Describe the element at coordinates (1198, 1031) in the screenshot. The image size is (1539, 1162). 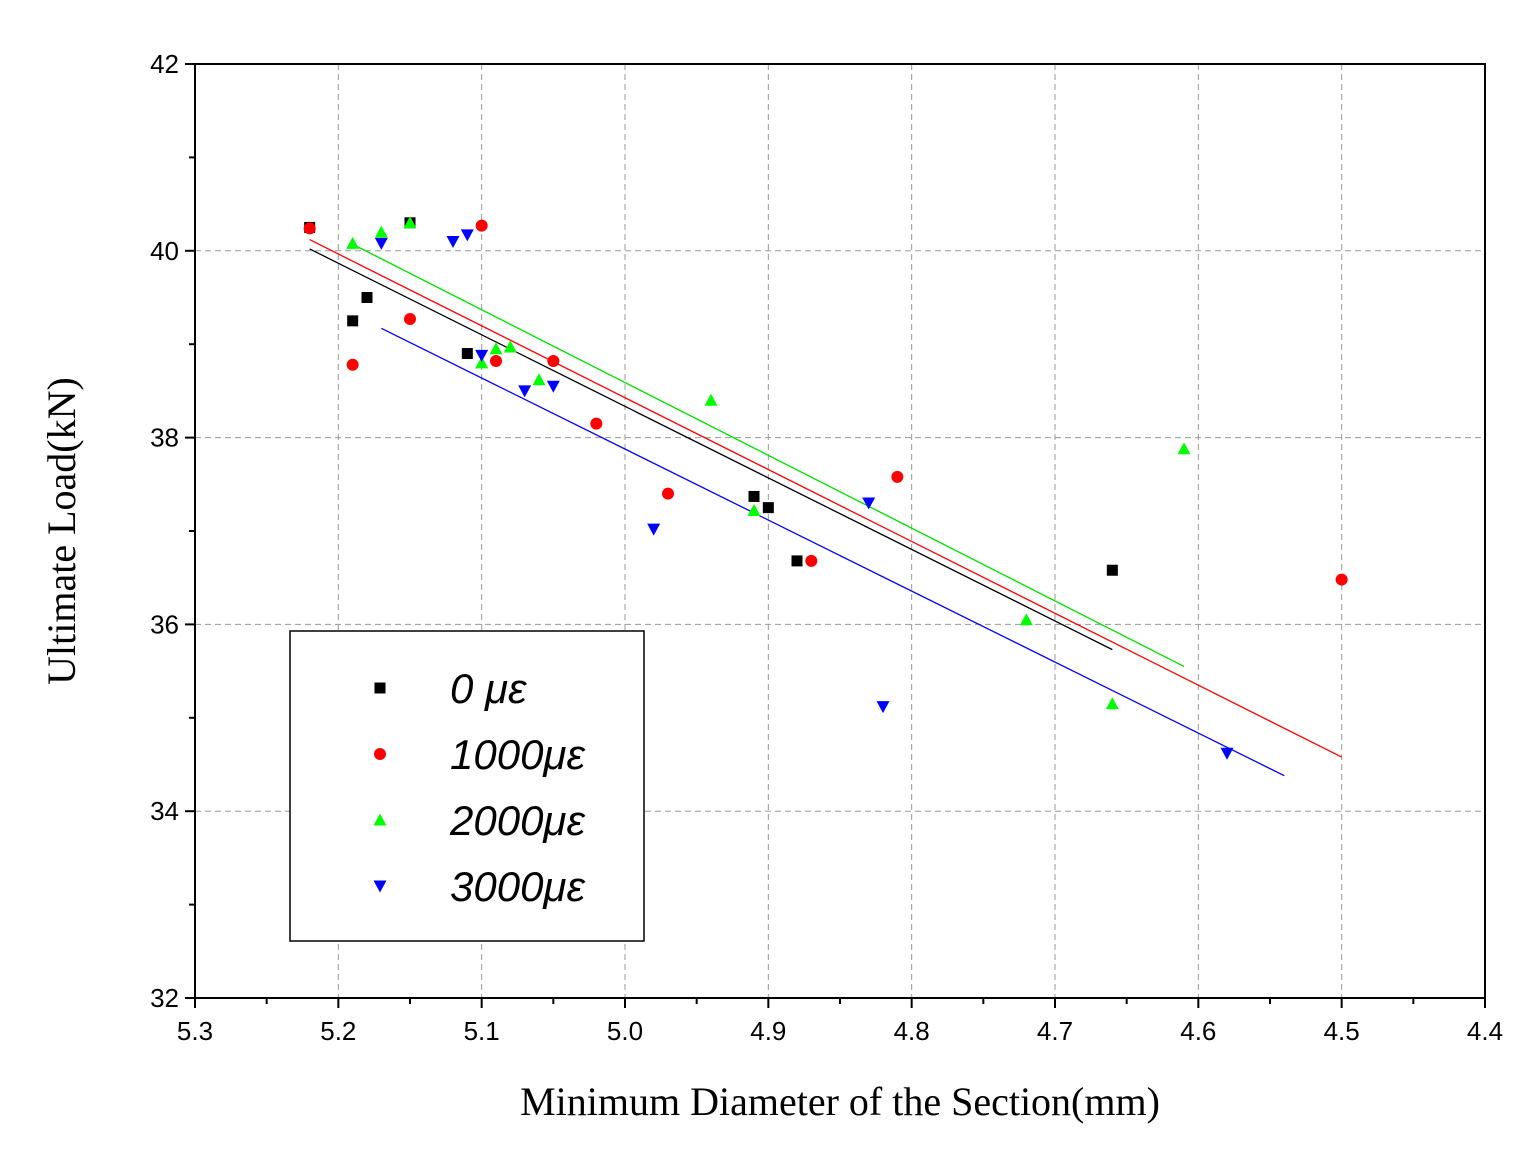
I see `x-tick-label: 4.6` at that location.